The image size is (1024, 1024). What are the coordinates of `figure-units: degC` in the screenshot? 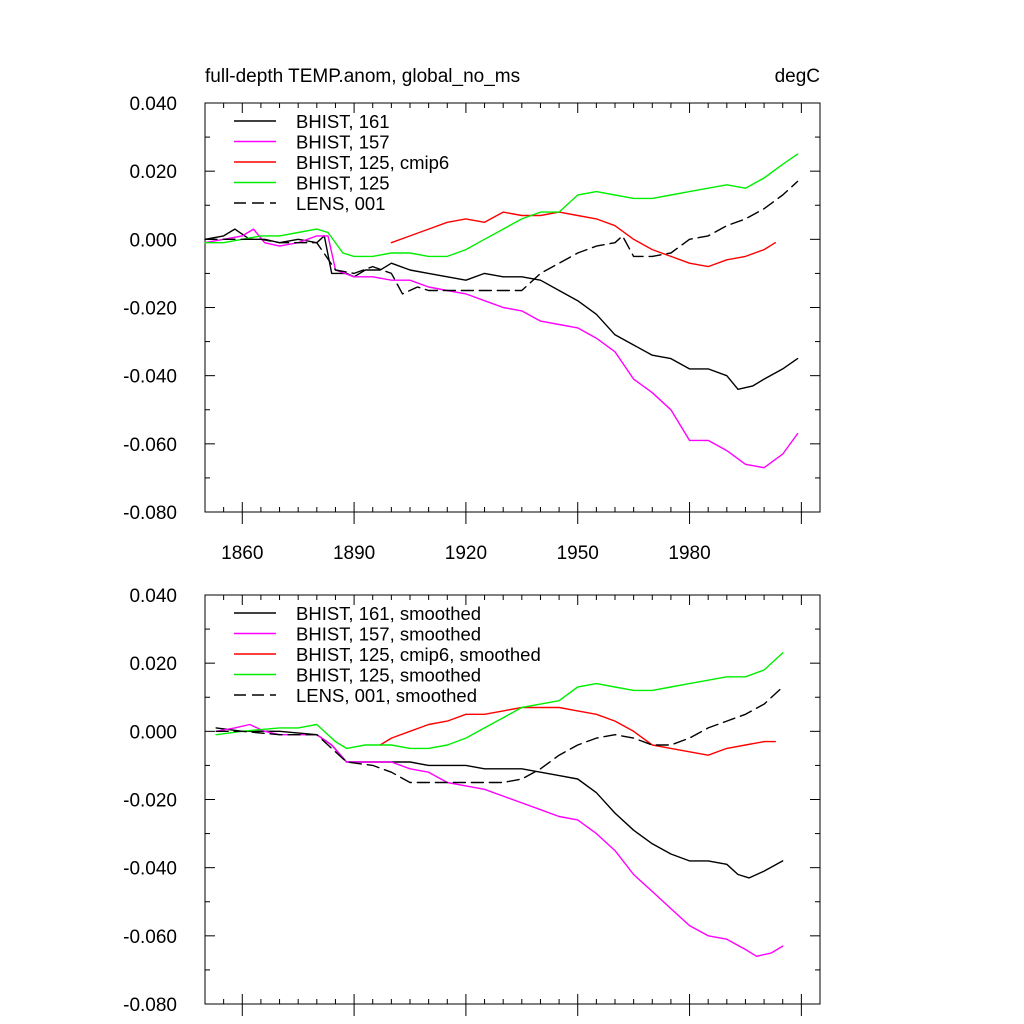 It's located at (797, 76).